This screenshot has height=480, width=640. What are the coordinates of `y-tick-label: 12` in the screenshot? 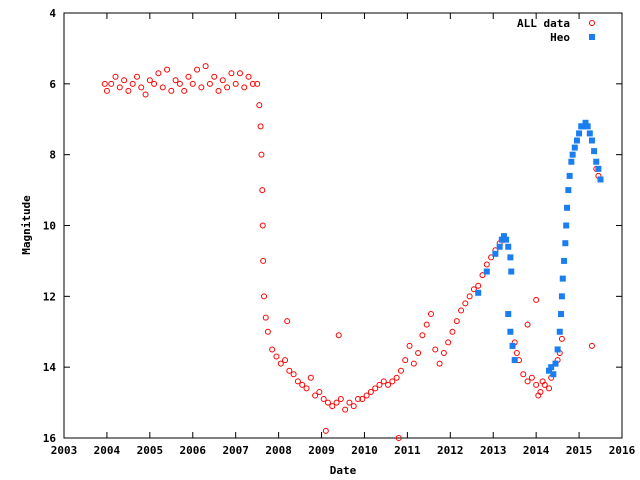 It's located at (49, 296).